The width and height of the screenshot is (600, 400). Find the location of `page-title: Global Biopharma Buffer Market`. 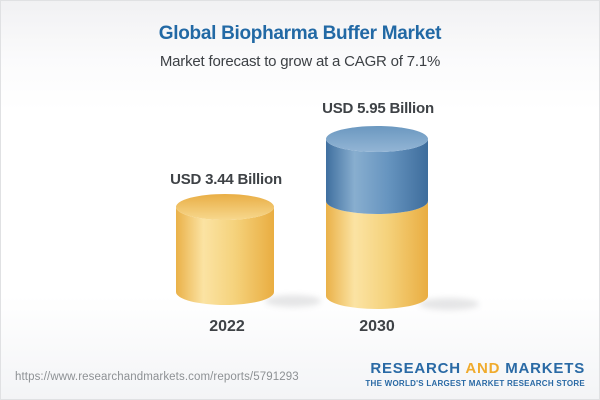

page-title: Global Biopharma Buffer Market is located at coordinates (300, 33).